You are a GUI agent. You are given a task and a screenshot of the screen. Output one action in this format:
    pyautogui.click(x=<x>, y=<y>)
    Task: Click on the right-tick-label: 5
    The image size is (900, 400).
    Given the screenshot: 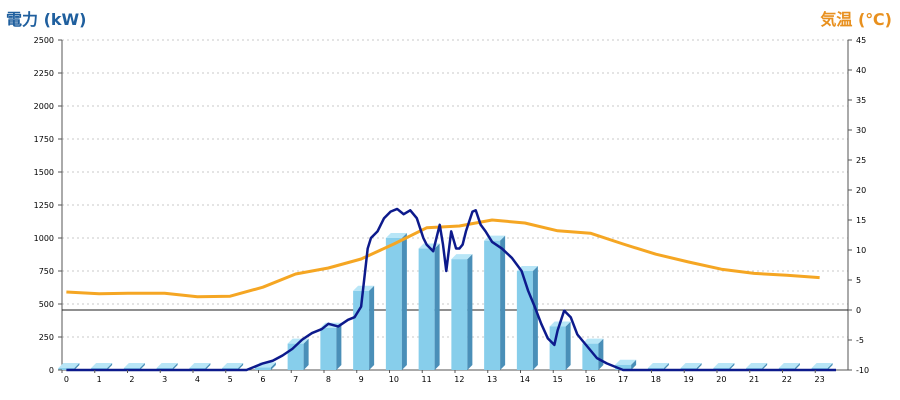 What is the action you would take?
    pyautogui.click(x=858, y=280)
    